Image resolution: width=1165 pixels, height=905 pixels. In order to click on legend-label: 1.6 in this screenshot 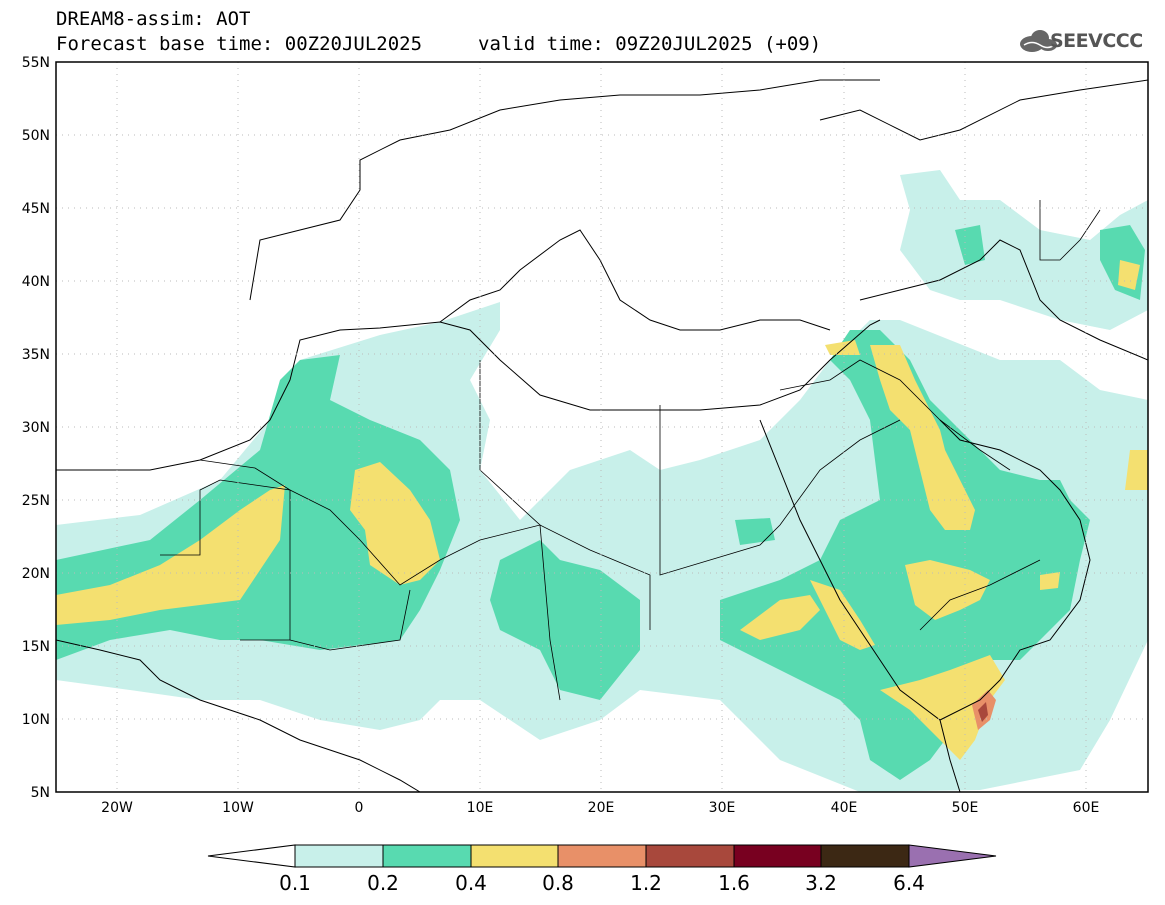, I will do `click(734, 883)`.